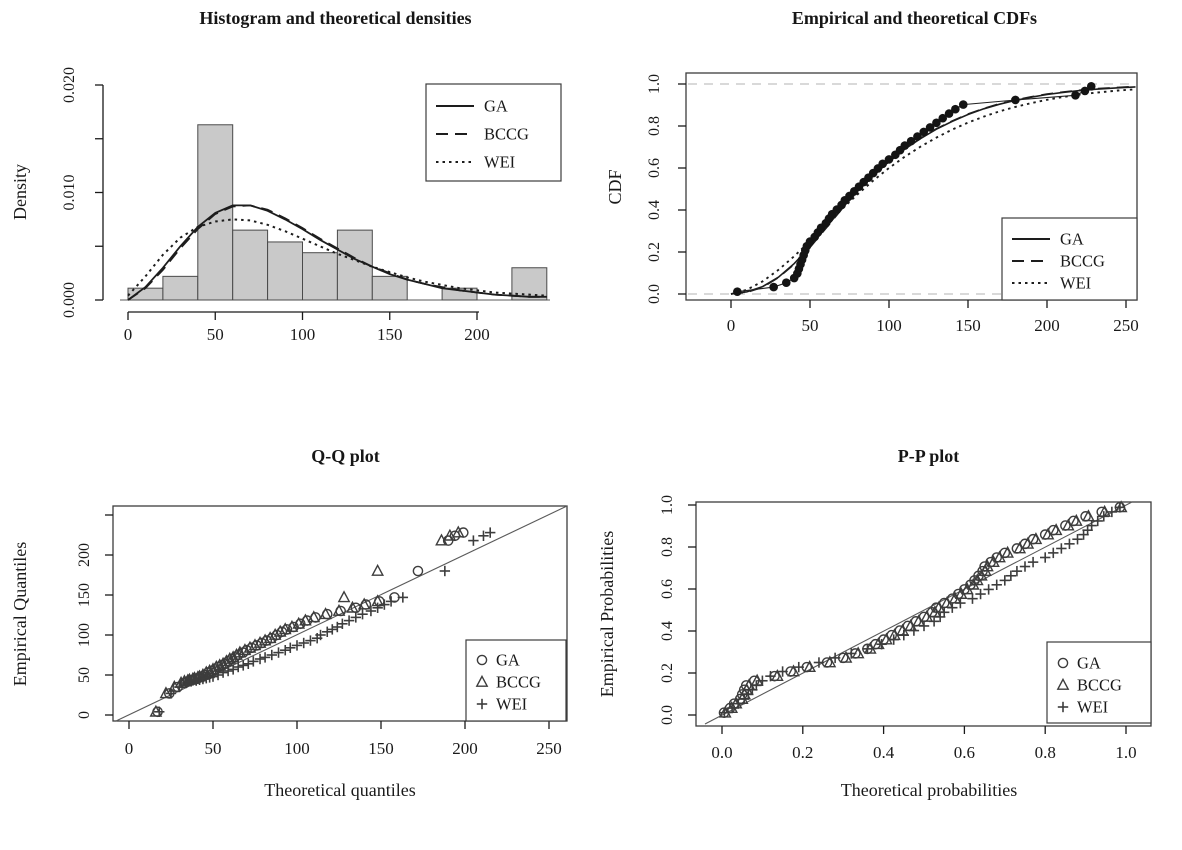 Image resolution: width=1182 pixels, height=850 pixels. Describe the element at coordinates (307, 327) in the screenshot. I see `x-axis: 0 50 100 150 200` at that location.